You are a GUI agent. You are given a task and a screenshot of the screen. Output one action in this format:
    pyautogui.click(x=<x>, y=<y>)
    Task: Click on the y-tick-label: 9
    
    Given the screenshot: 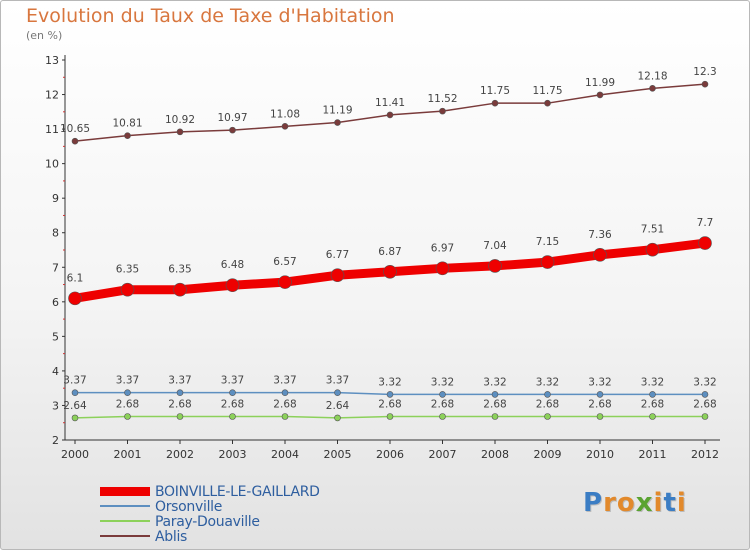 What is the action you would take?
    pyautogui.click(x=55, y=198)
    